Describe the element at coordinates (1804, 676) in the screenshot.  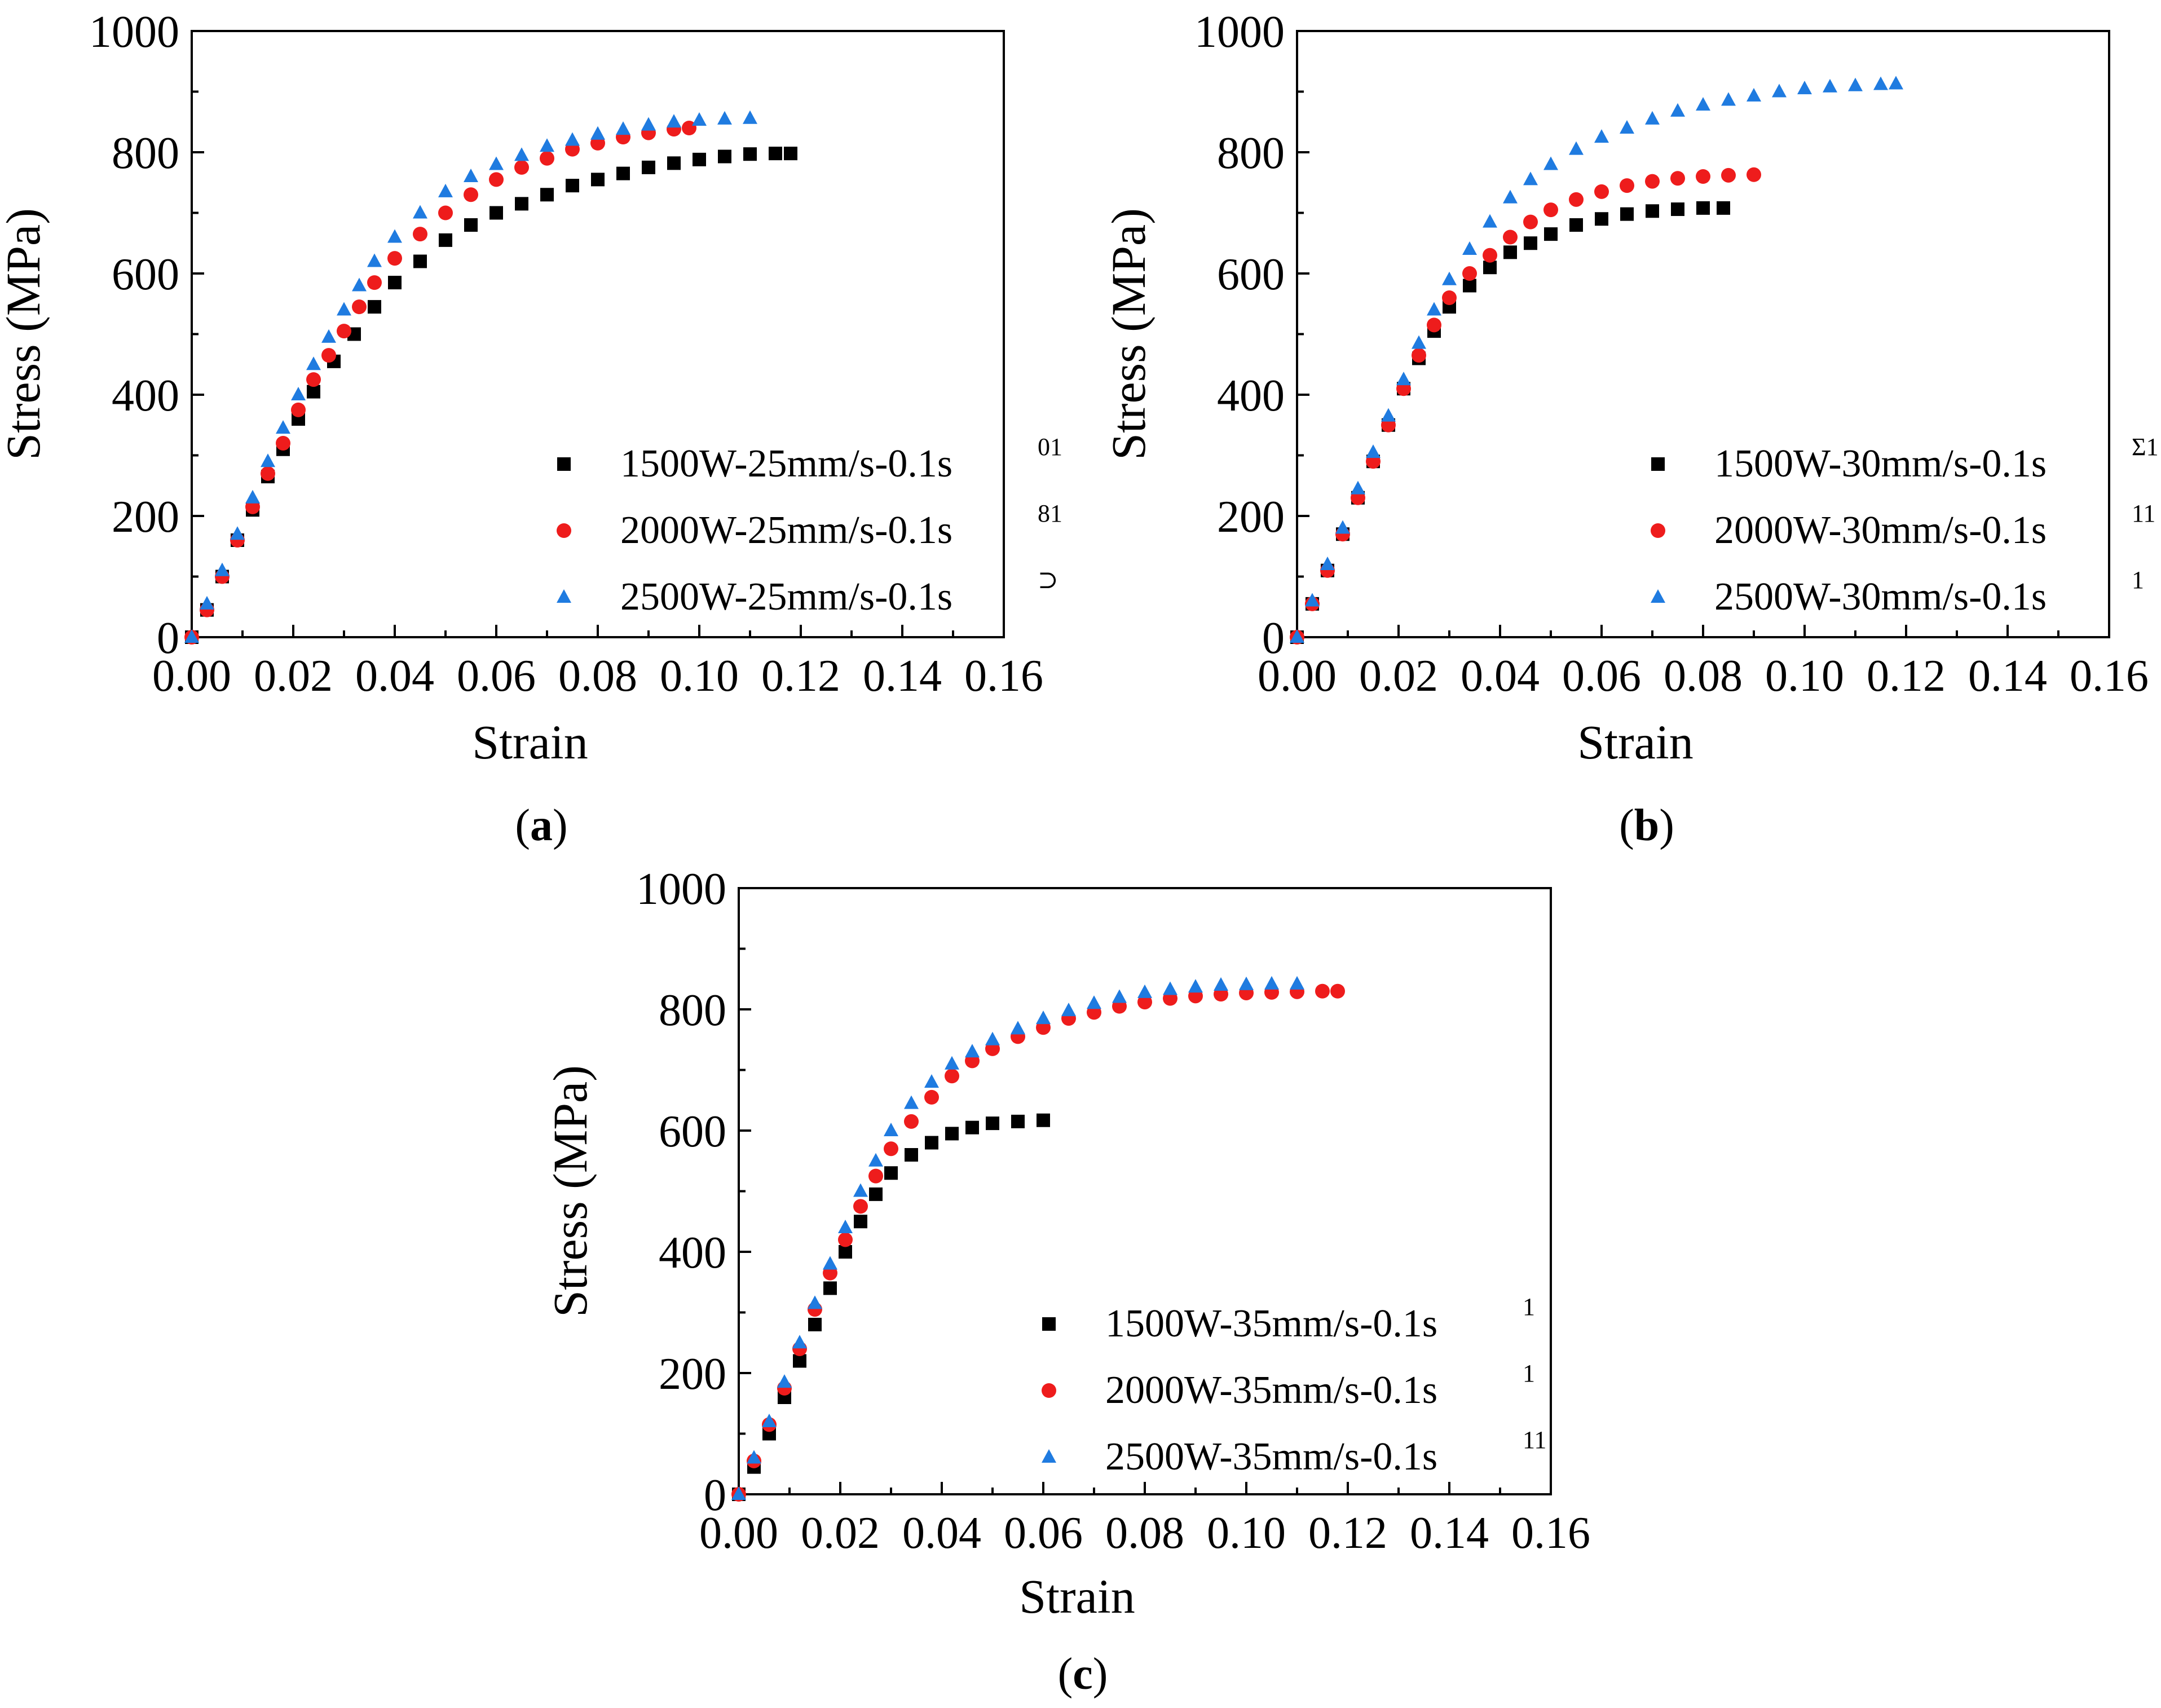
I see `x-tick-label: 0.10` at that location.